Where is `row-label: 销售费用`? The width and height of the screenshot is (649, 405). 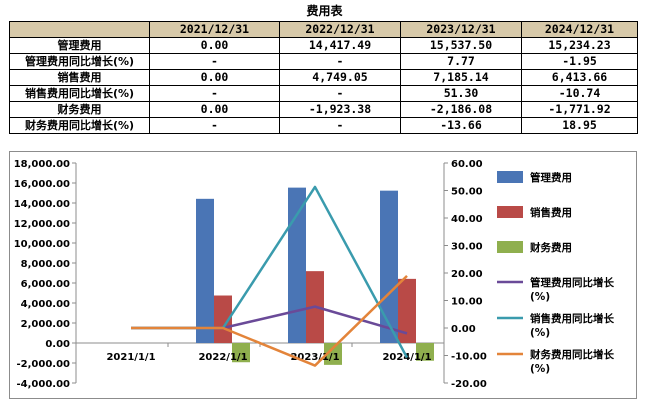 row-label: 销售费用 is located at coordinates (79, 77).